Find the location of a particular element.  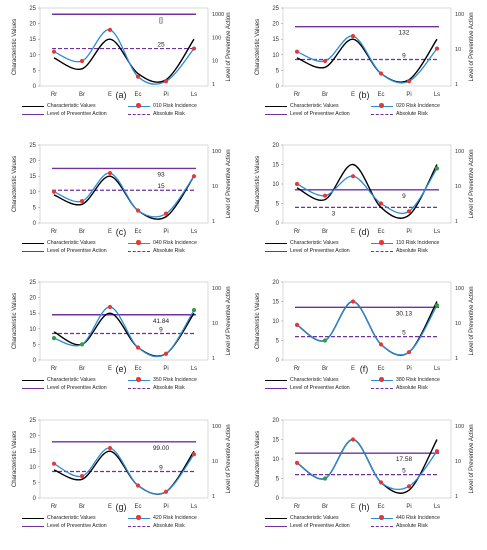

preventive-action-value: 9 is located at coordinates (404, 196).